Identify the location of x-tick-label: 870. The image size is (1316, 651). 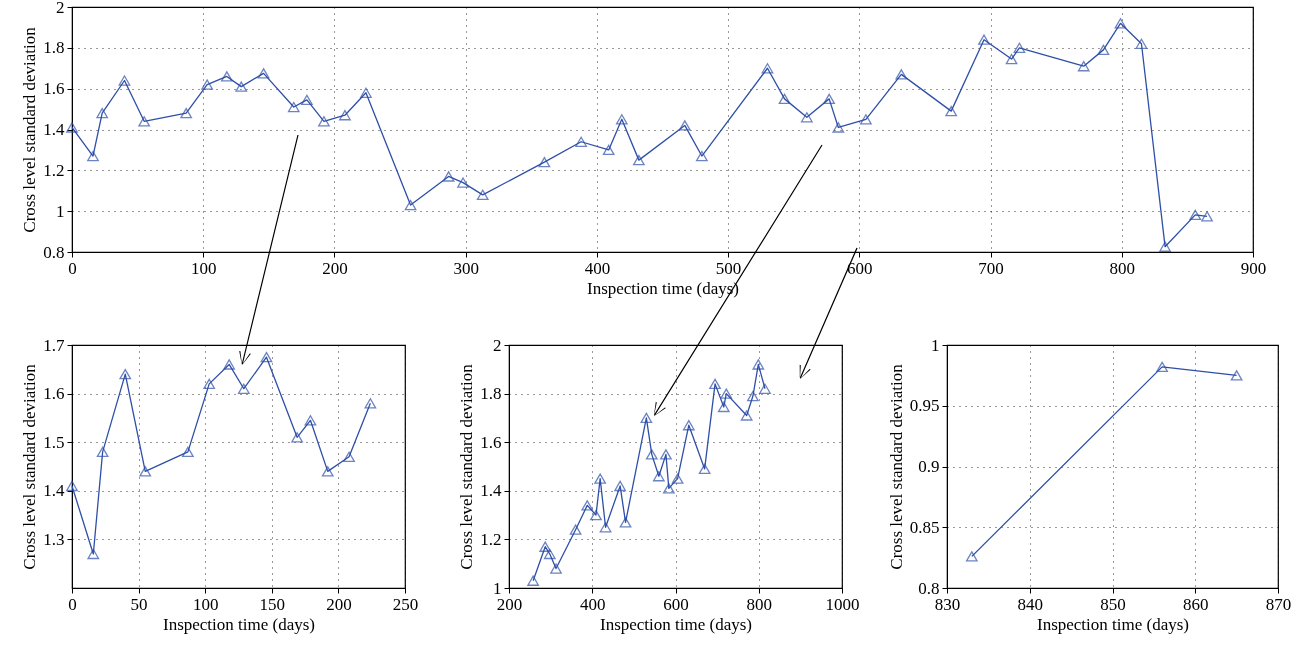
(1278, 604).